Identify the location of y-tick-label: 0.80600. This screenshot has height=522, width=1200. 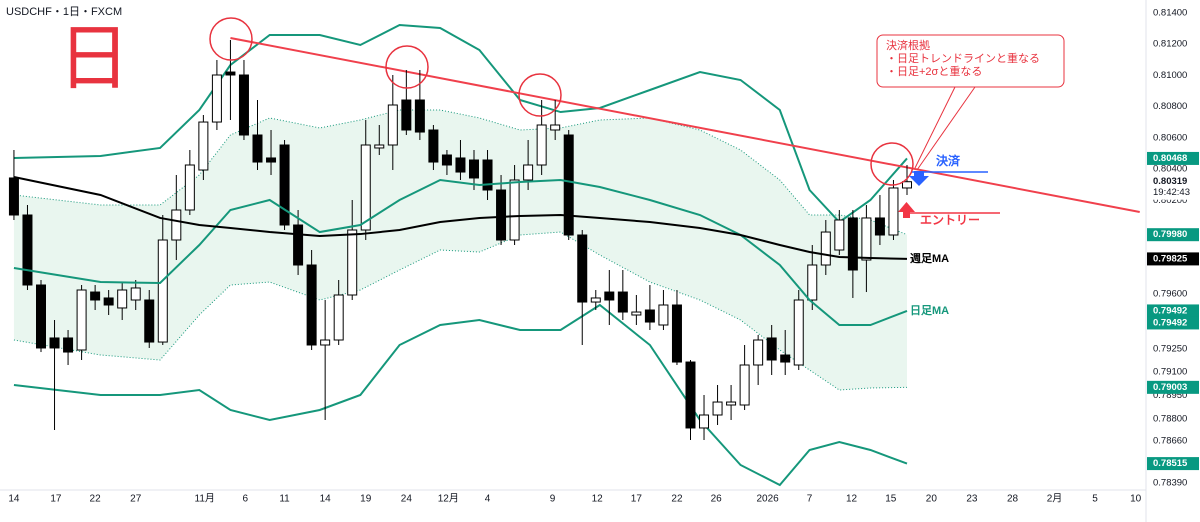
(1170, 137).